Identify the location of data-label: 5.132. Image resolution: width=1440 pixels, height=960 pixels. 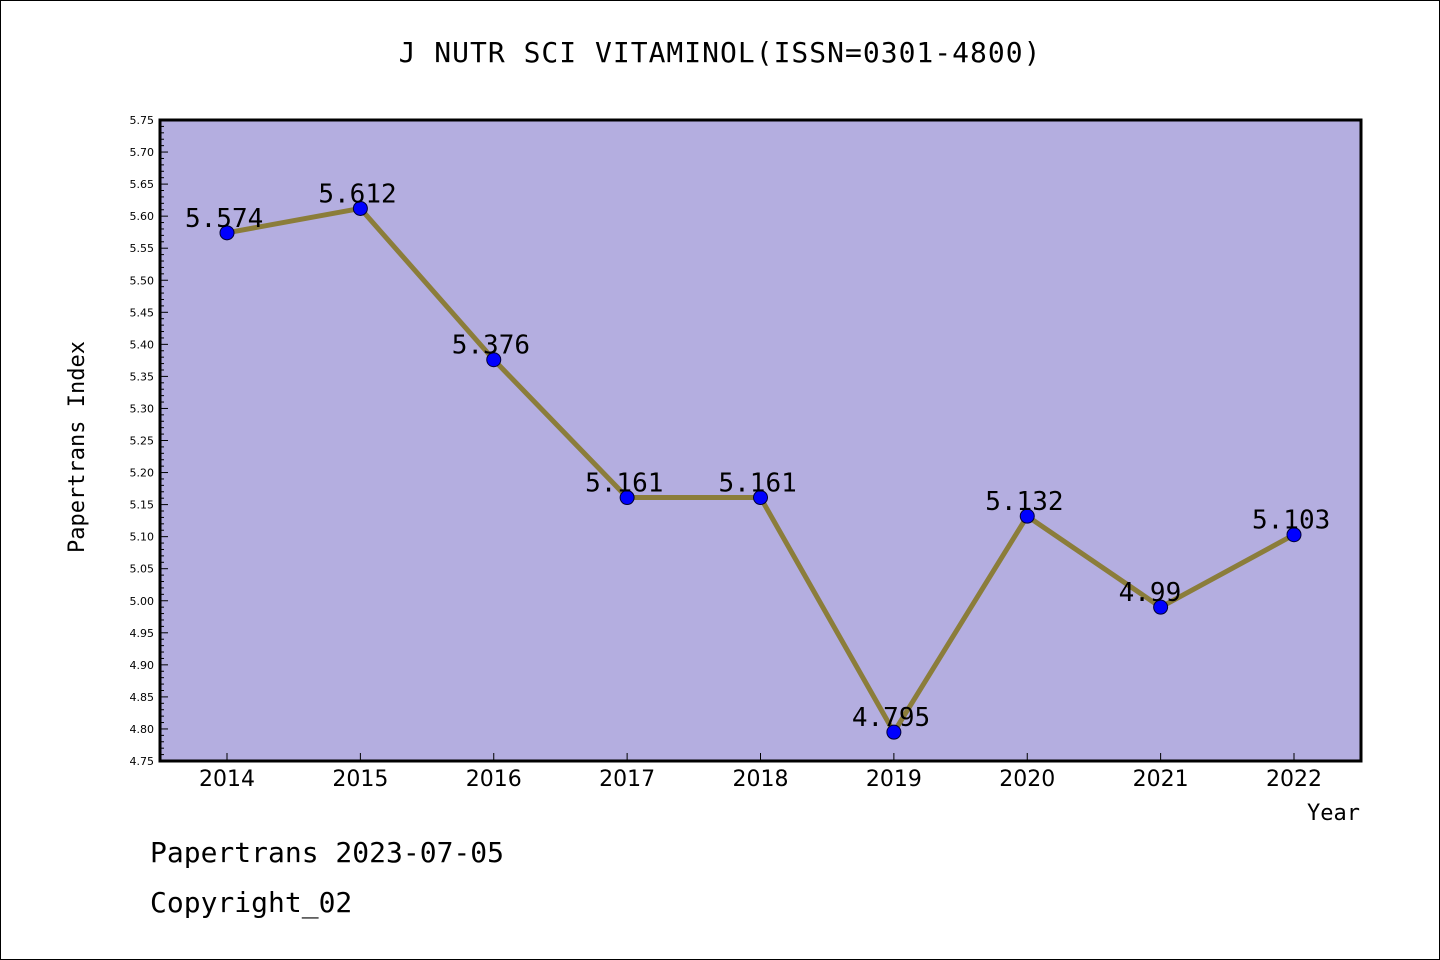
(1024, 502).